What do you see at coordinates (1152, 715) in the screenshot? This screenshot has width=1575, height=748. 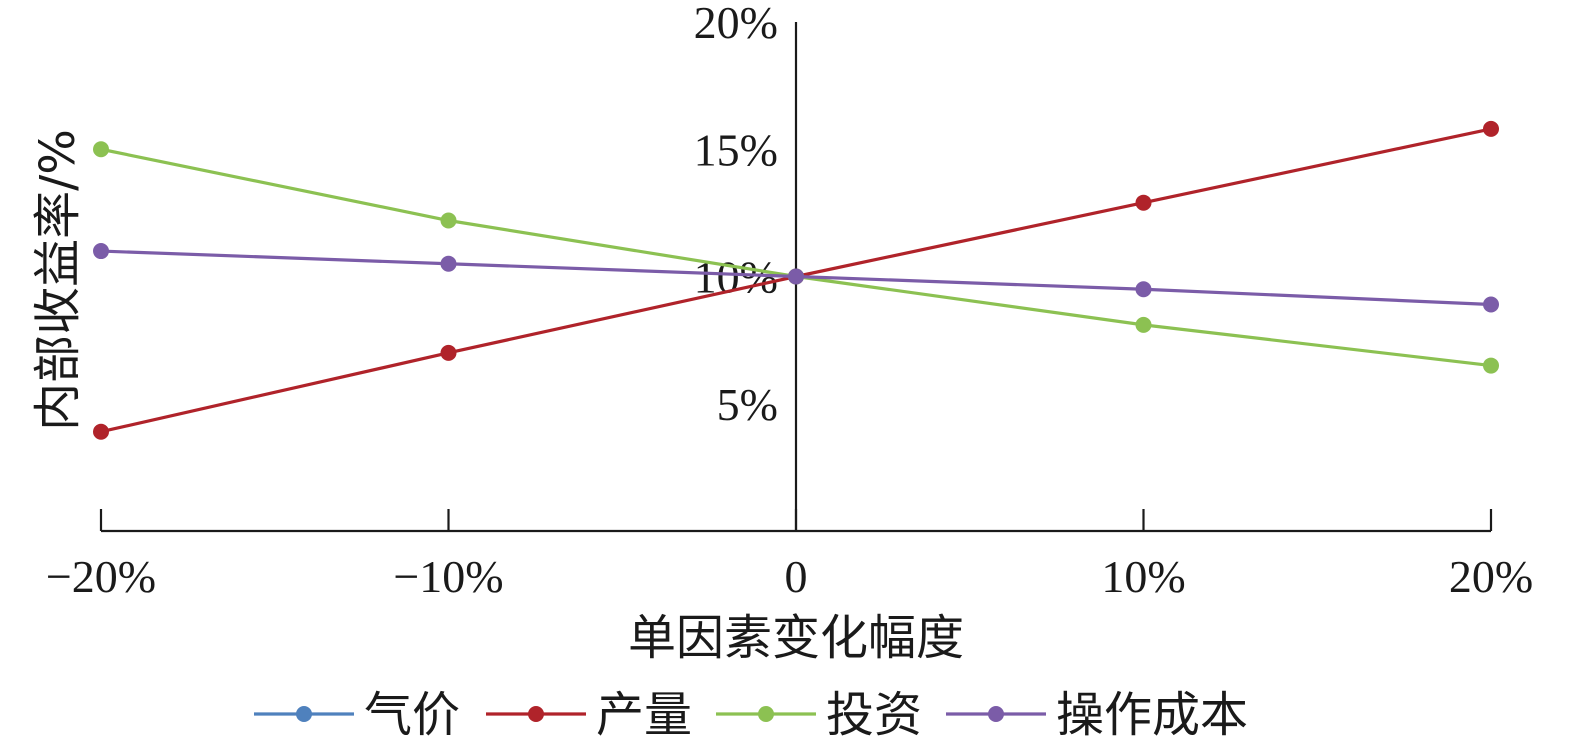 I see `legend-label: 操作成本` at bounding box center [1152, 715].